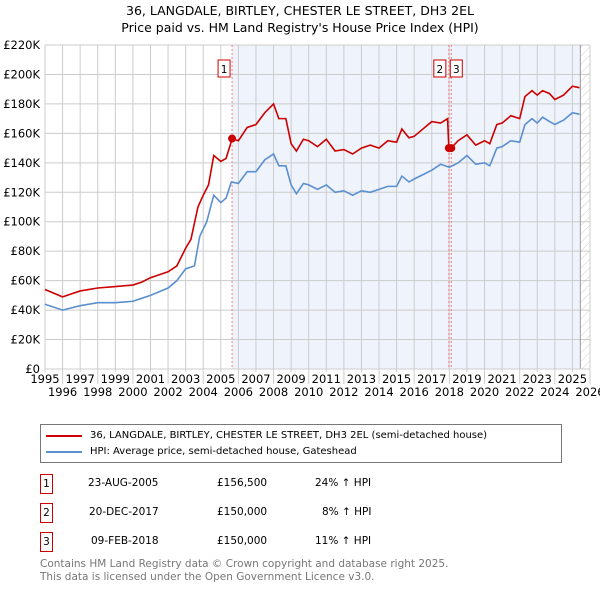 Image resolution: width=600 pixels, height=590 pixels. What do you see at coordinates (290, 379) in the screenshot?
I see `x-tick-label: 2009` at bounding box center [290, 379].